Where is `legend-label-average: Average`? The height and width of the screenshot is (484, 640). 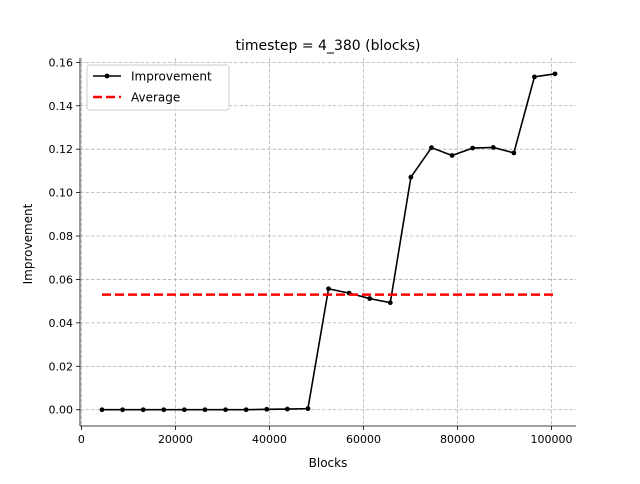 legend-label-average: Average is located at coordinates (155, 98).